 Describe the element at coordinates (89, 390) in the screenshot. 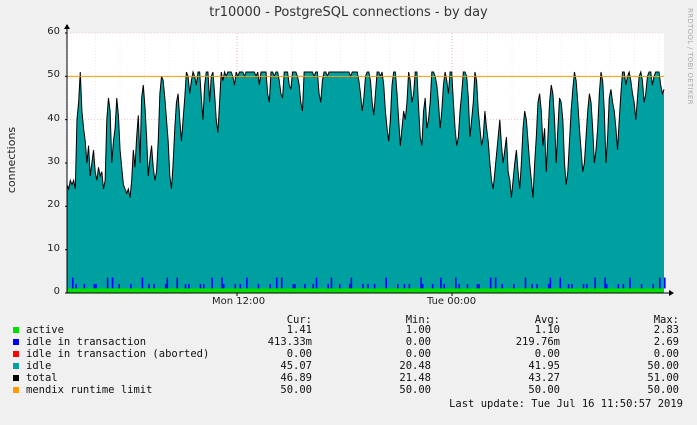

I see `legend-series-name: mendix runtime limit` at that location.